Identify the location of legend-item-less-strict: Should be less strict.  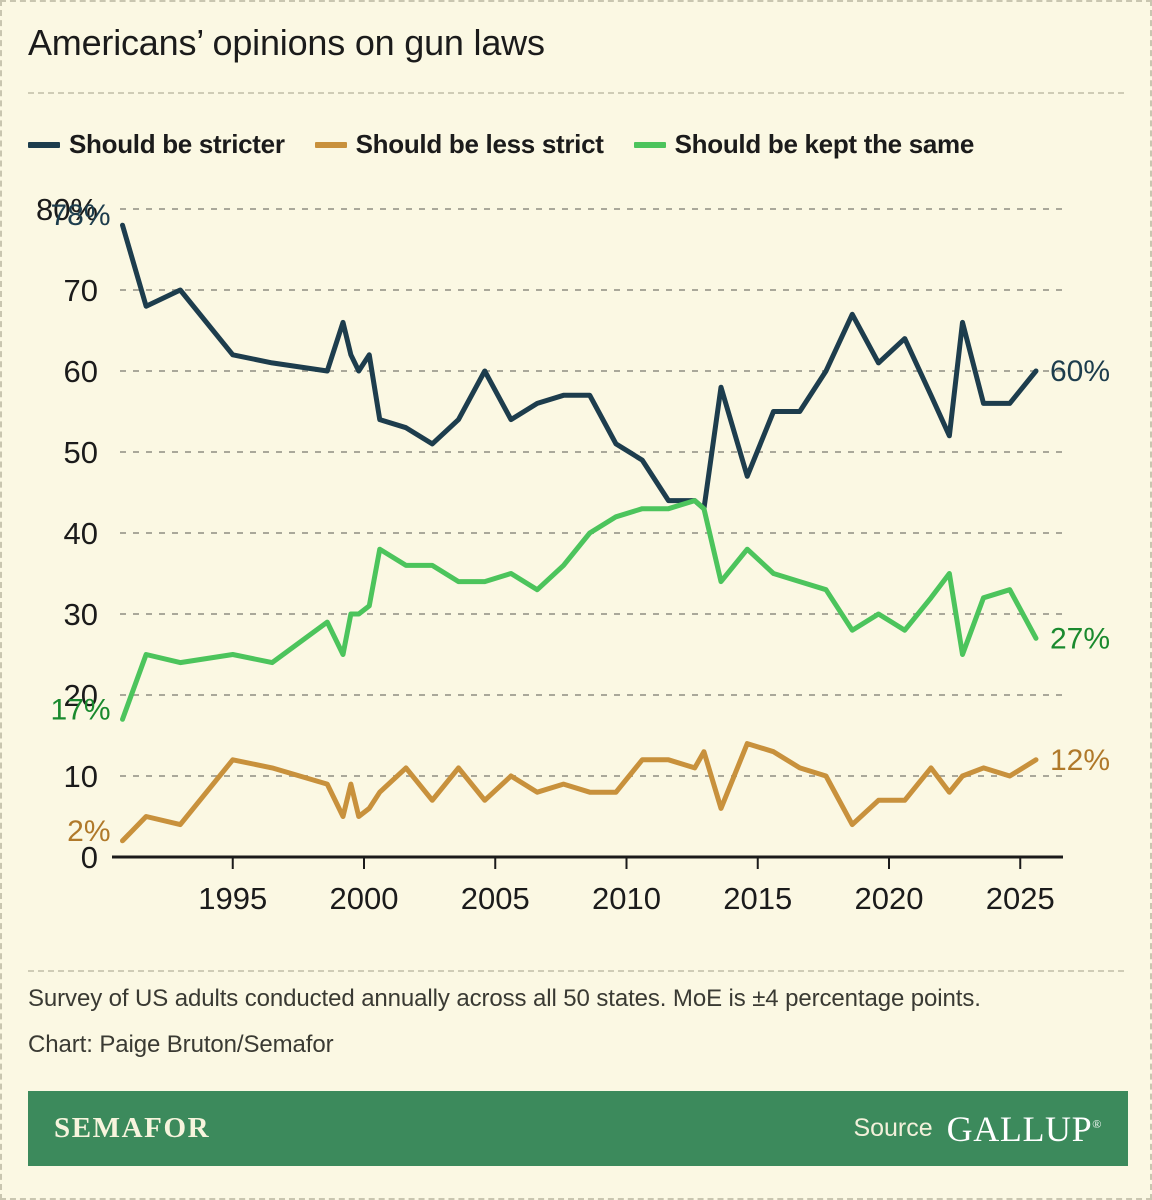
(459, 144).